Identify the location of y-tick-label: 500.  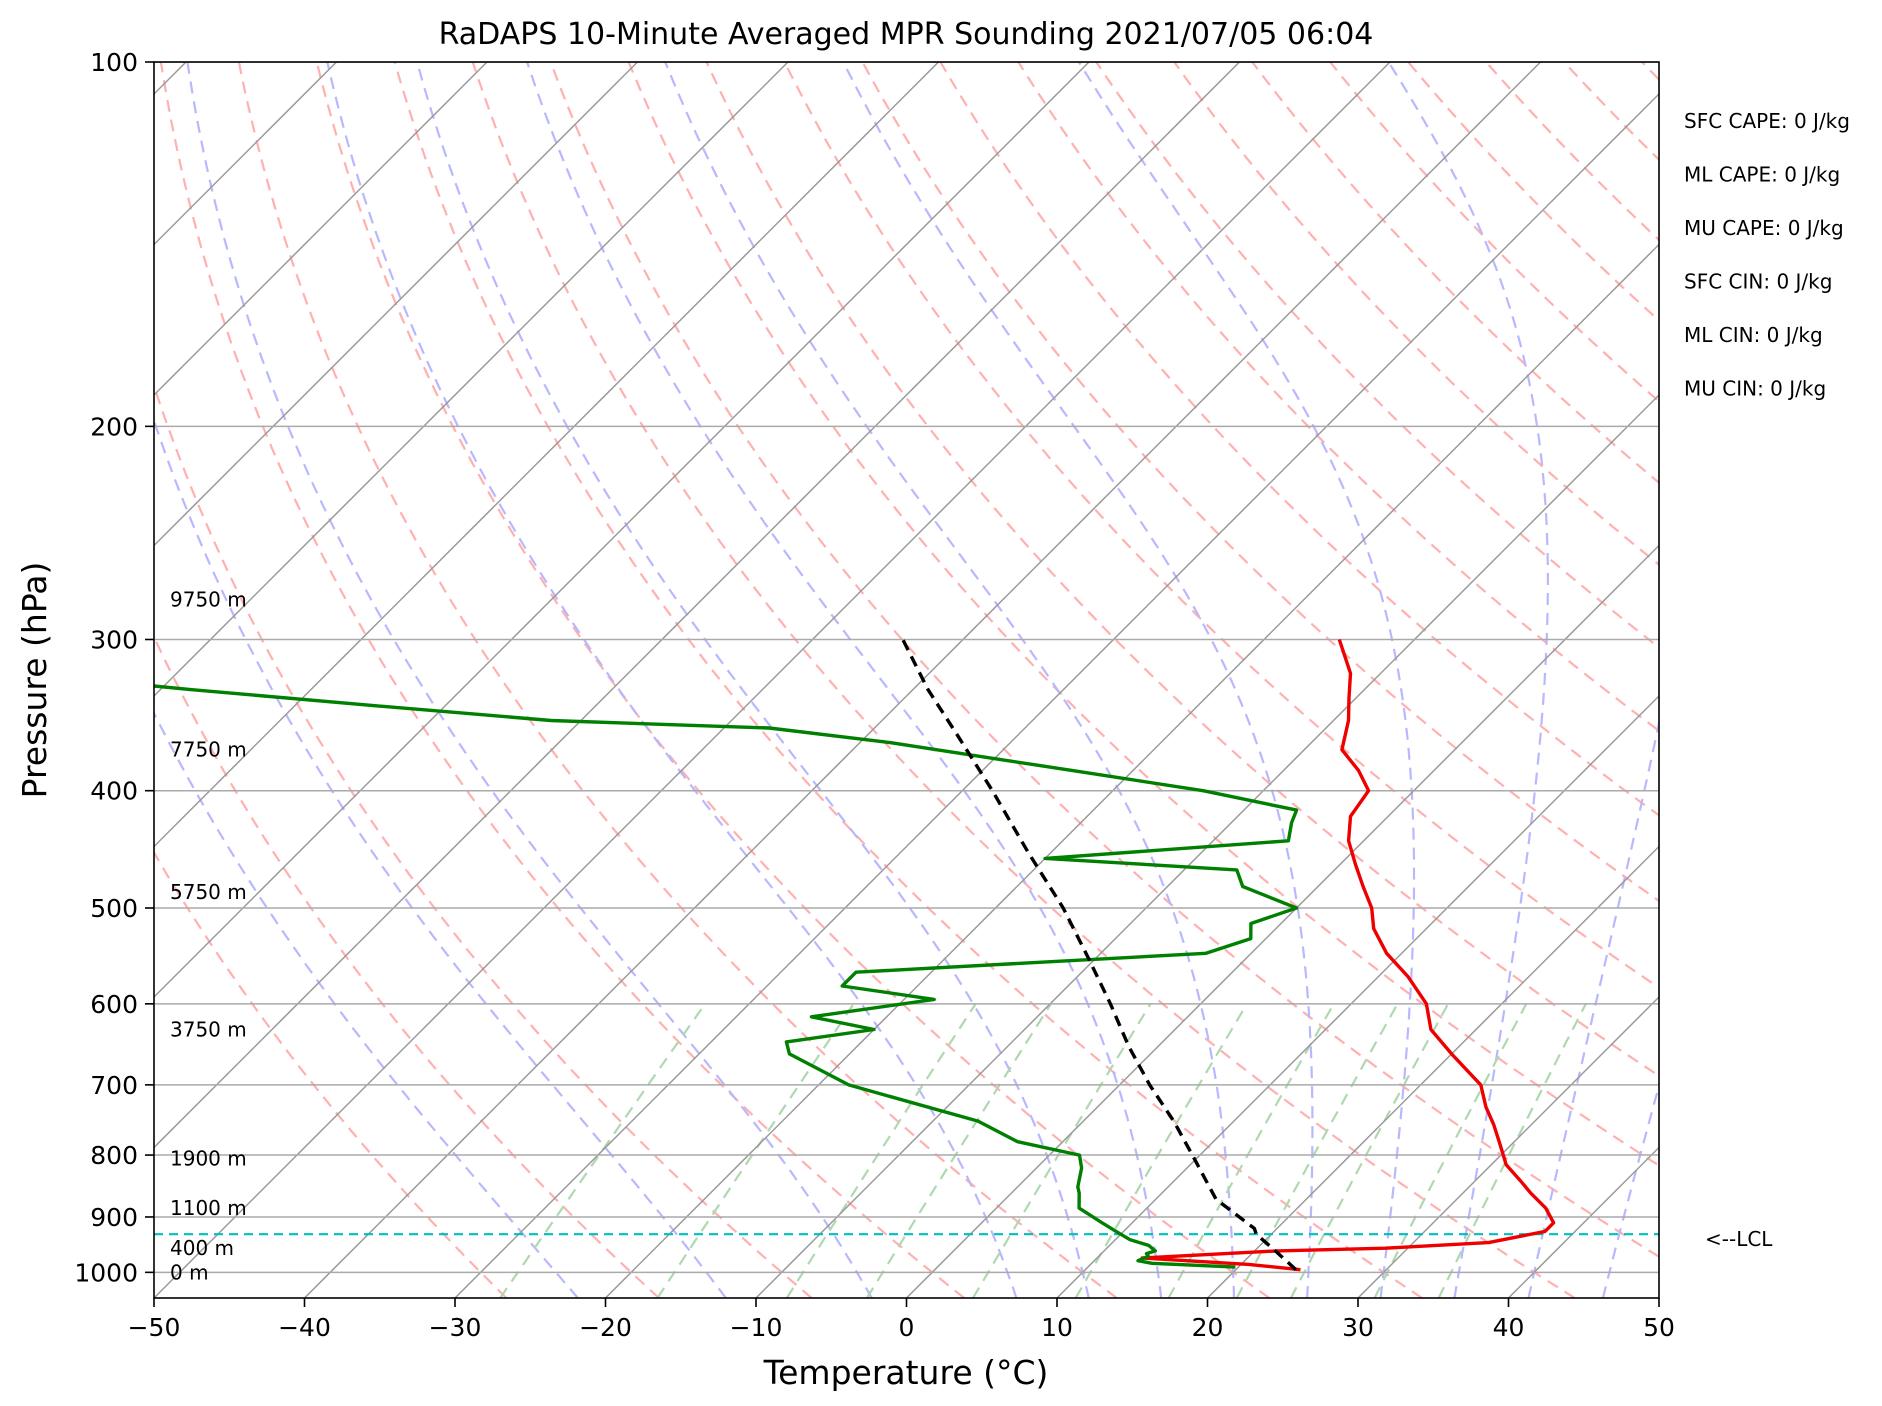
(114, 908).